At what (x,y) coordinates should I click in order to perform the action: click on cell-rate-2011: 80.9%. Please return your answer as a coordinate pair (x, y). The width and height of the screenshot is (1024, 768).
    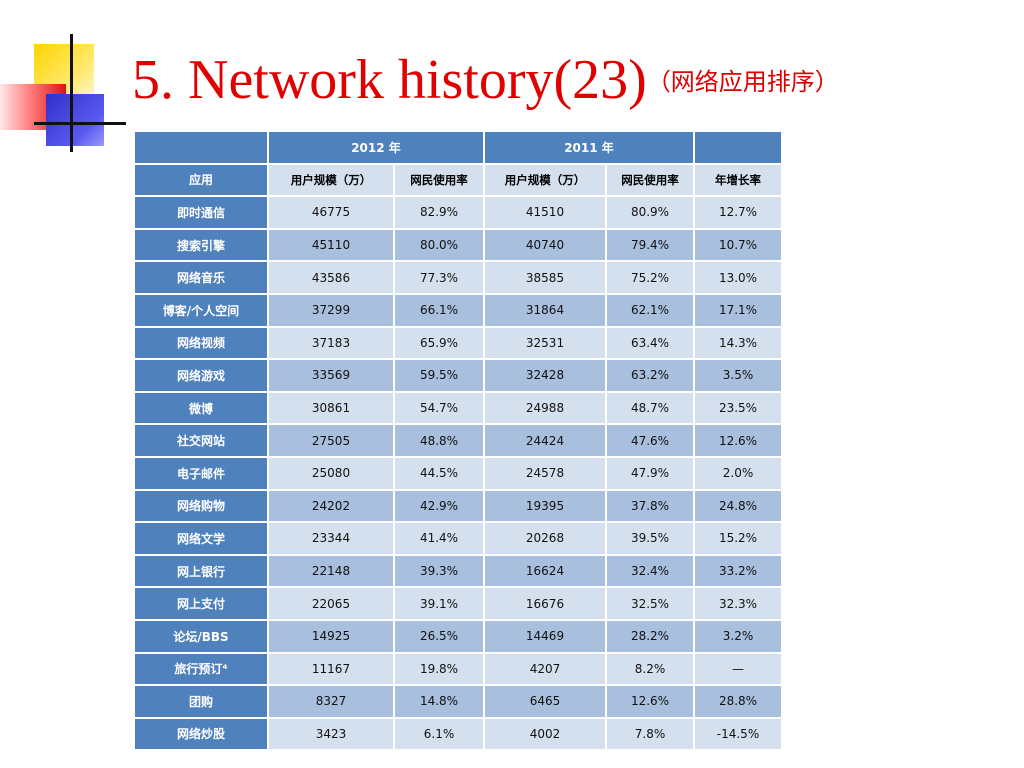
    Looking at the image, I should click on (650, 212).